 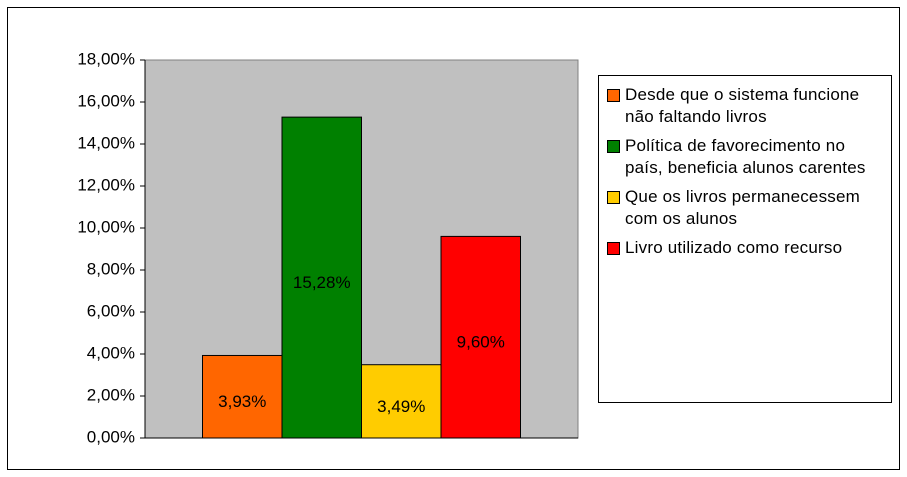 I want to click on value-label: 9,60%, so click(x=481, y=342).